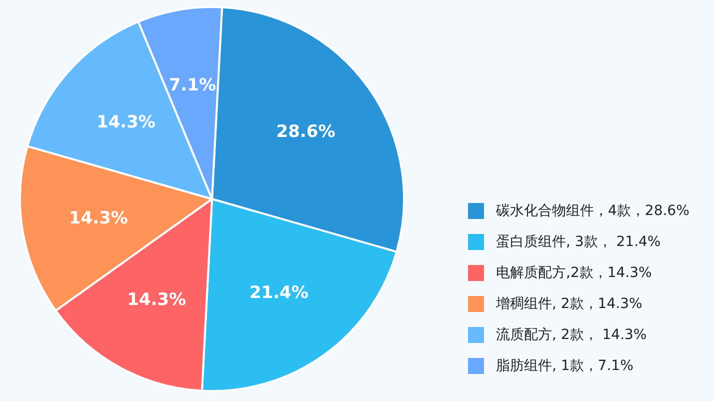 The width and height of the screenshot is (714, 401). I want to click on legend-label: 蛋白质组件, 3款， 21.4%, so click(578, 242).